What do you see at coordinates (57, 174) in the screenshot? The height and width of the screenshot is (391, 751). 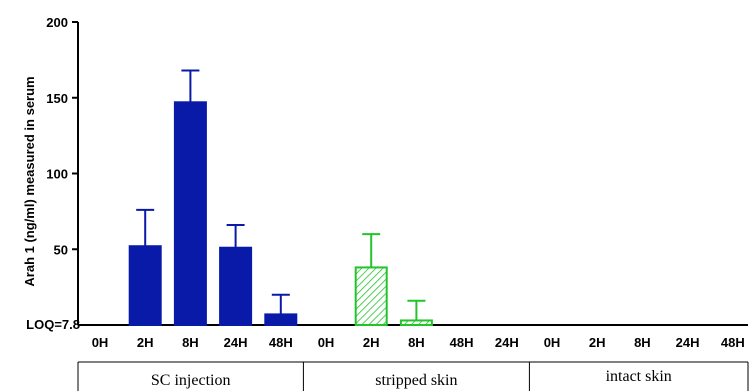 I see `y-tick-label: 100` at bounding box center [57, 174].